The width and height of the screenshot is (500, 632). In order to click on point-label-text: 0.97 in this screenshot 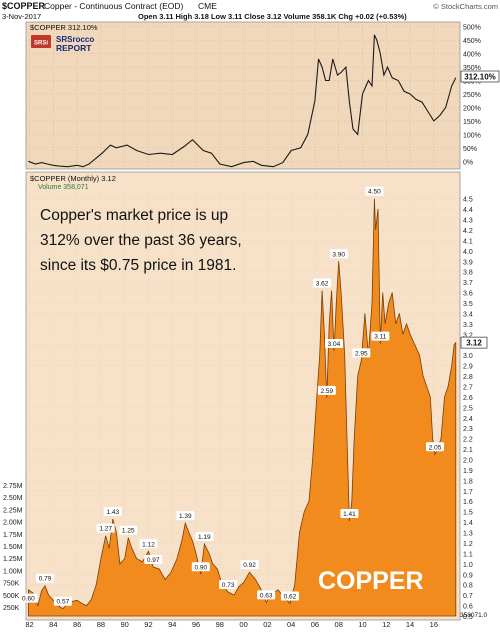, I will do `click(153, 560)`.